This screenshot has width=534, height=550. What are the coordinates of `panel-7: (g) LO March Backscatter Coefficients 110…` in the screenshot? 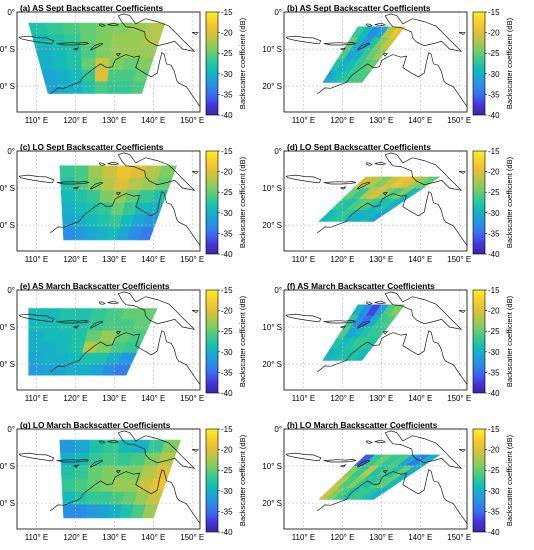 It's located at (123, 481).